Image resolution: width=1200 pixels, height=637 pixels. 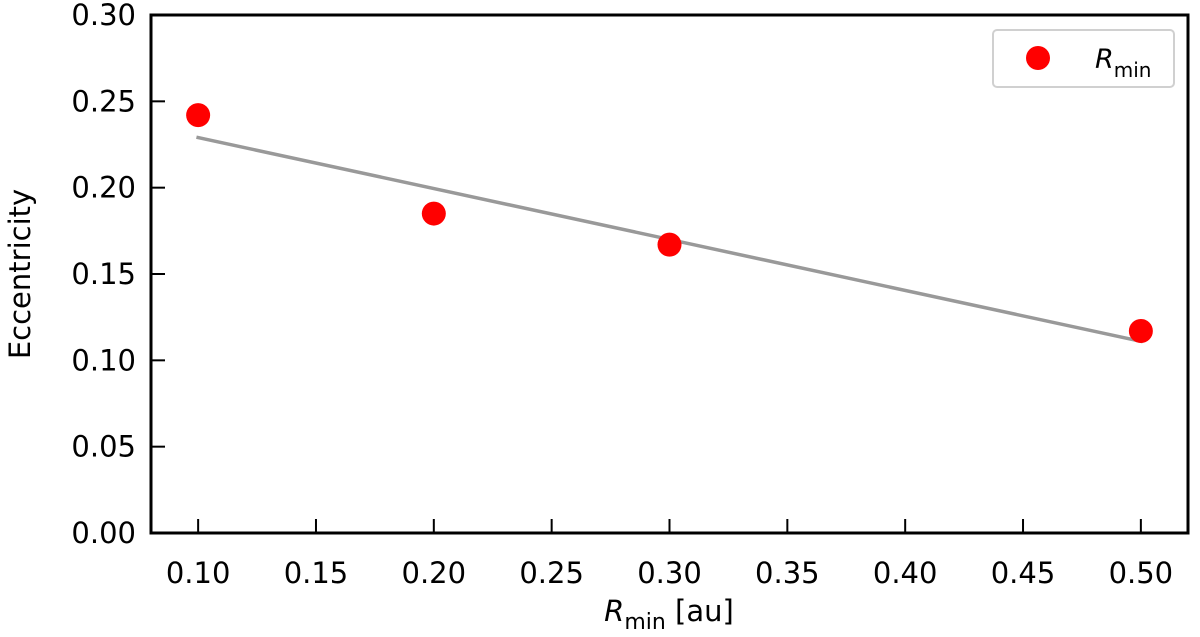 I want to click on x-axis-label-symbol: R, so click(x=614, y=611).